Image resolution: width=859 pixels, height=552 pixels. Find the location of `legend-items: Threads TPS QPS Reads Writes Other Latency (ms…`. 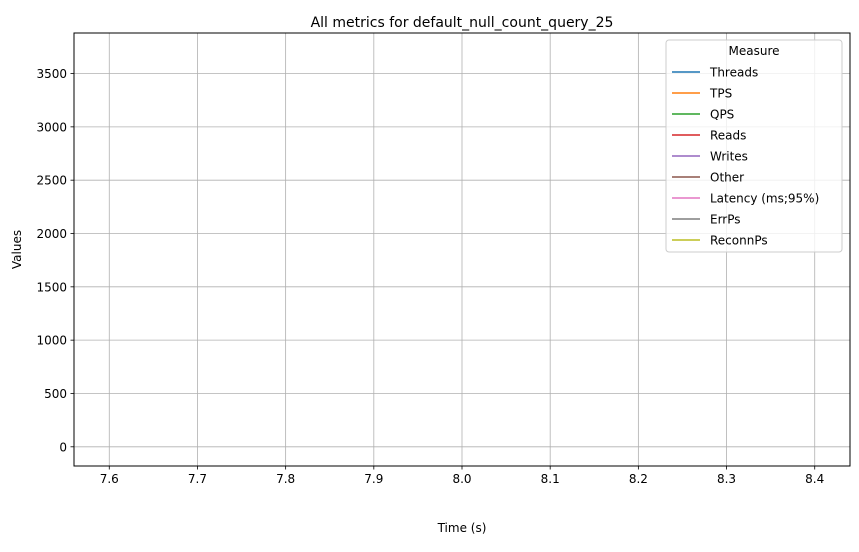

legend-items: Threads TPS QPS Reads Writes Other Latency (ms… is located at coordinates (745, 157).